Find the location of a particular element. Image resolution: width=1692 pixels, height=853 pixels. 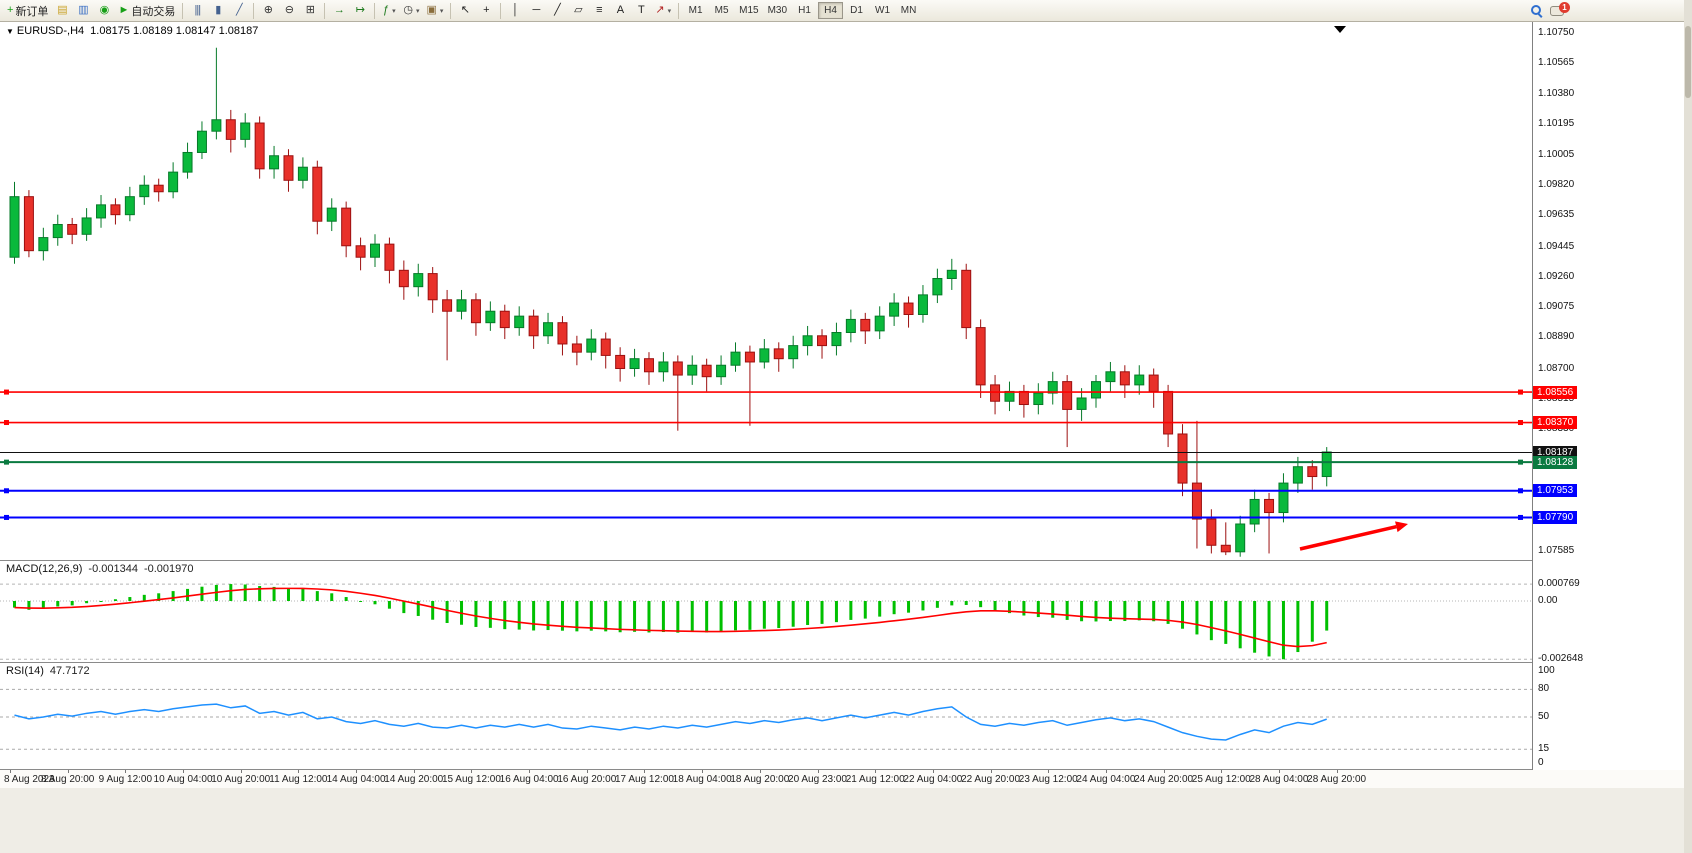

timeframe-m1-button: M1 is located at coordinates (695, 10).